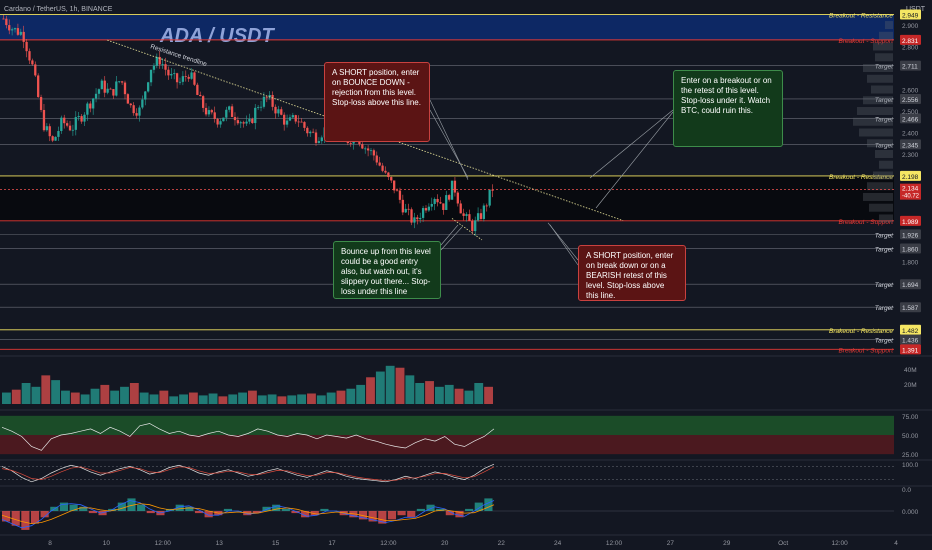 The width and height of the screenshot is (932, 550). I want to click on y-tick-label: 2.600, so click(910, 91).